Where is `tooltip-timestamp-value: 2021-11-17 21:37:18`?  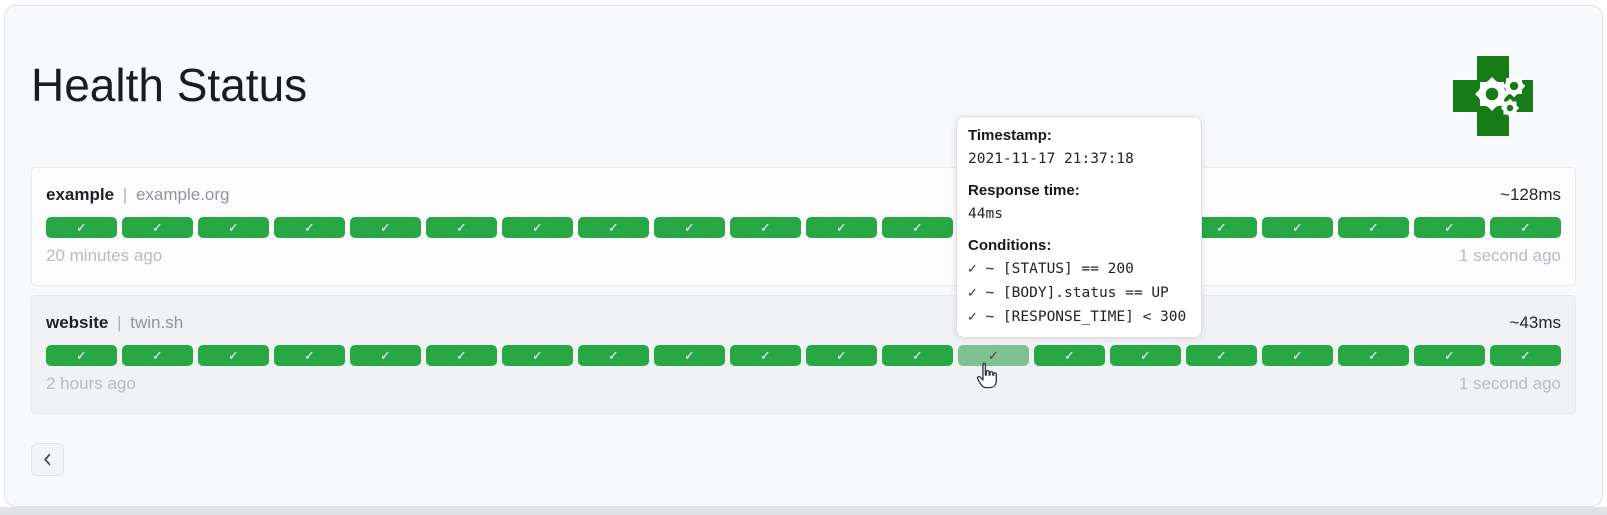
tooltip-timestamp-value: 2021-11-17 21:37:18 is located at coordinates (1051, 159).